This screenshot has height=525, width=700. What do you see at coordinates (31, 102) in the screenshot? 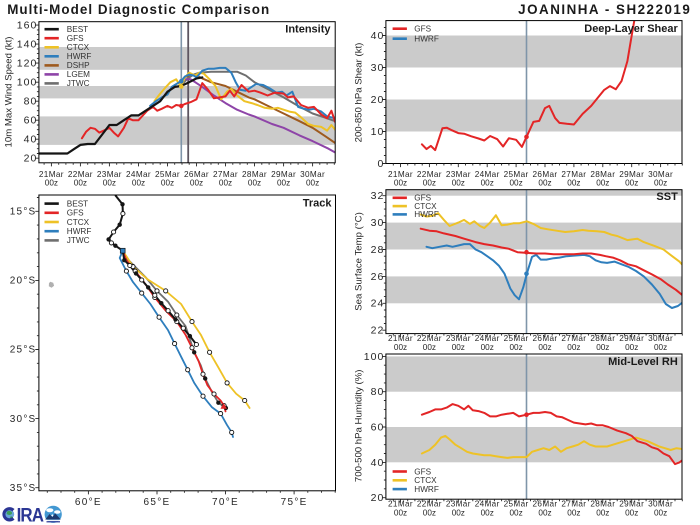
I see `svg-text: 80` at bounding box center [31, 102].